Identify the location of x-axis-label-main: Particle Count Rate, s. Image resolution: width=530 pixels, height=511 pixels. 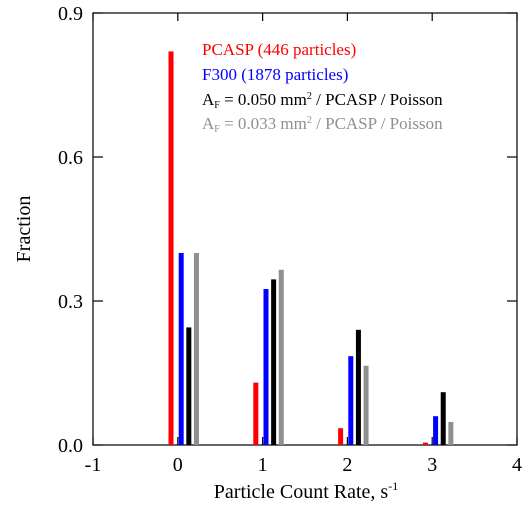
(301, 492).